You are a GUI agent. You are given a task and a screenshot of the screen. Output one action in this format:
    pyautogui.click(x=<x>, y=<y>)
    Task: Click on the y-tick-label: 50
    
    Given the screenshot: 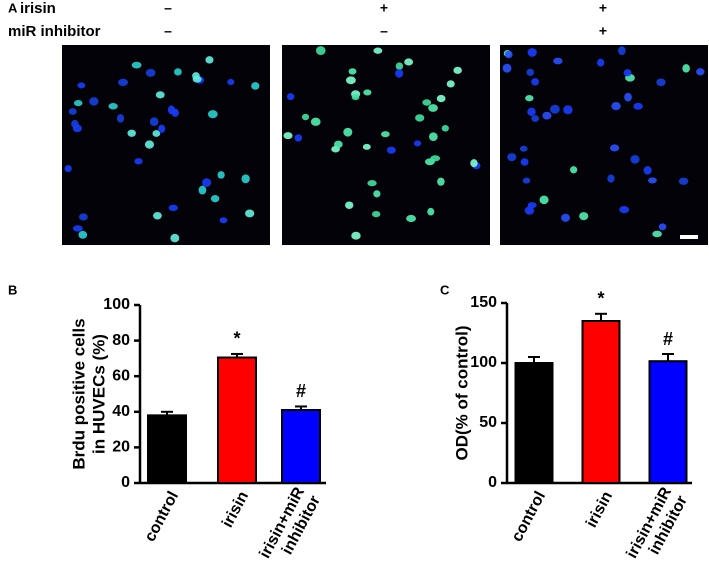 What is the action you would take?
    pyautogui.click(x=488, y=422)
    